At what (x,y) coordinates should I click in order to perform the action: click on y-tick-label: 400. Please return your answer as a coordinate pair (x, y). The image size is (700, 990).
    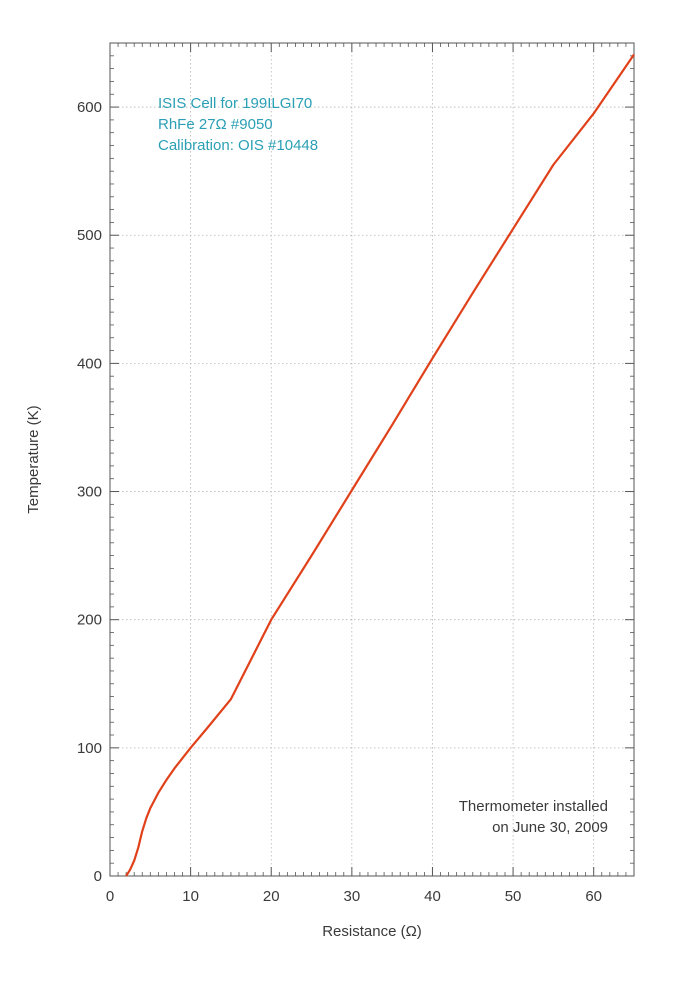
    Looking at the image, I should click on (89, 363).